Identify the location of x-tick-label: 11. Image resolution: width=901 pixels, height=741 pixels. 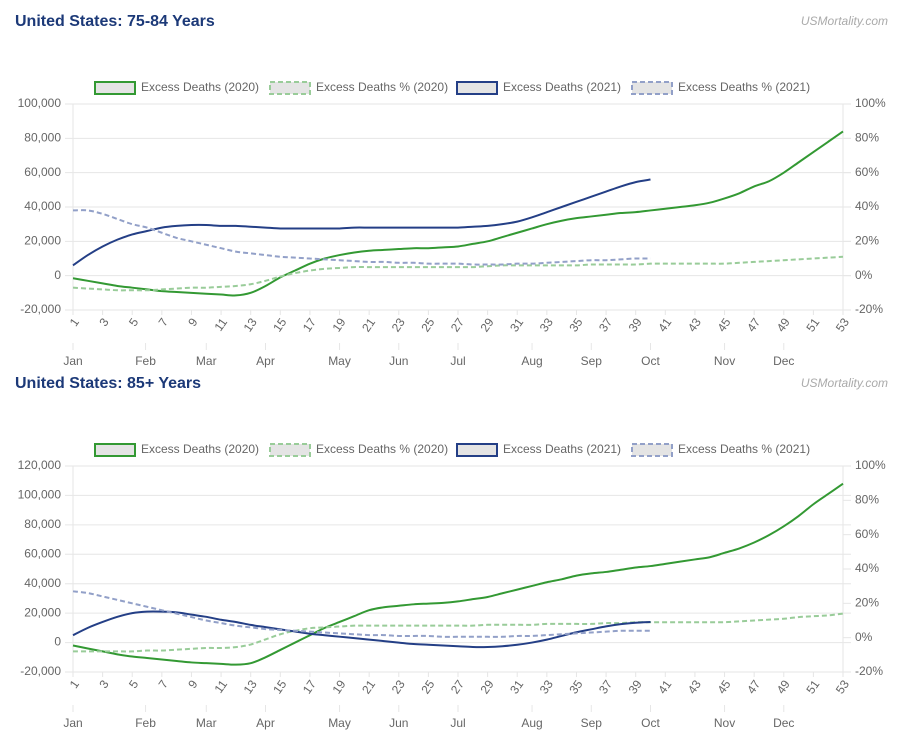
(221, 686).